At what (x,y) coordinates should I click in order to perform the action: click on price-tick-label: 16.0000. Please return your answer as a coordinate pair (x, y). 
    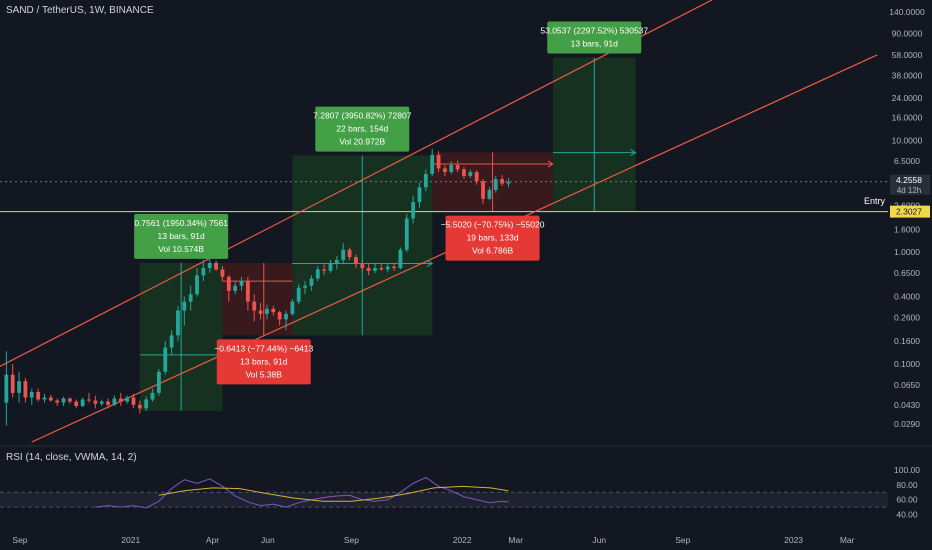
    Looking at the image, I should click on (907, 117).